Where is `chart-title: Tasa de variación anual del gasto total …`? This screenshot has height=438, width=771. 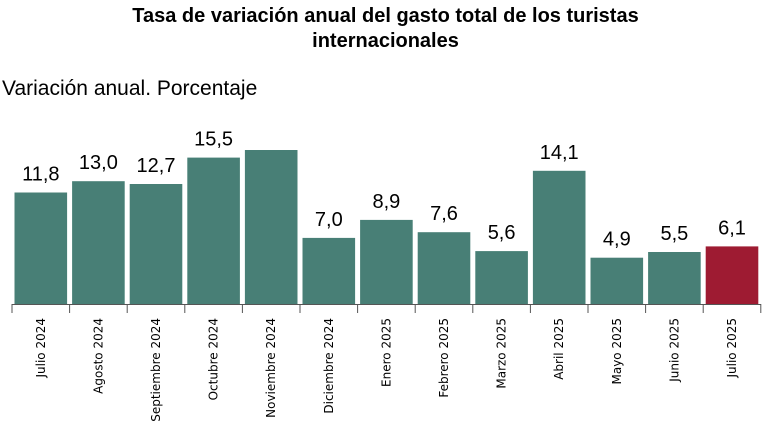 chart-title: Tasa de variación anual del gasto total … is located at coordinates (385, 29).